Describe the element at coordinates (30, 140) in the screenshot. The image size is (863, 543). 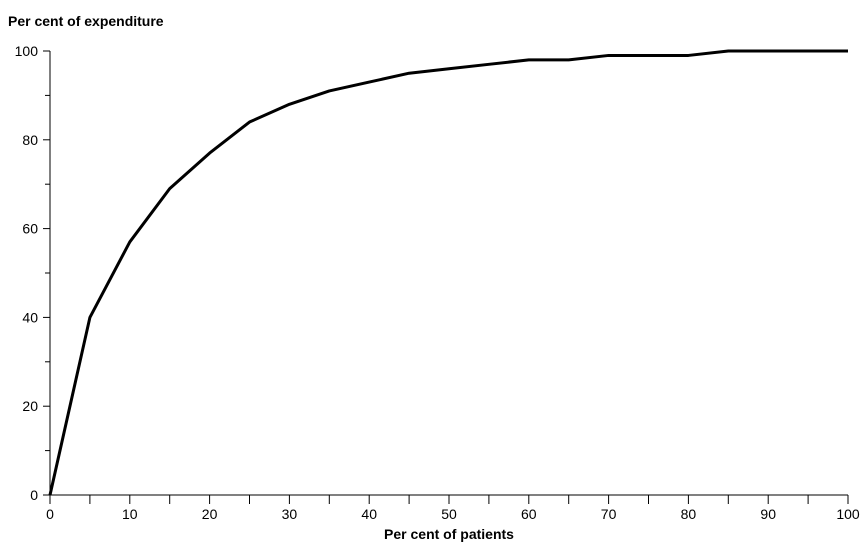
I see `y-tick-label: 80` at that location.